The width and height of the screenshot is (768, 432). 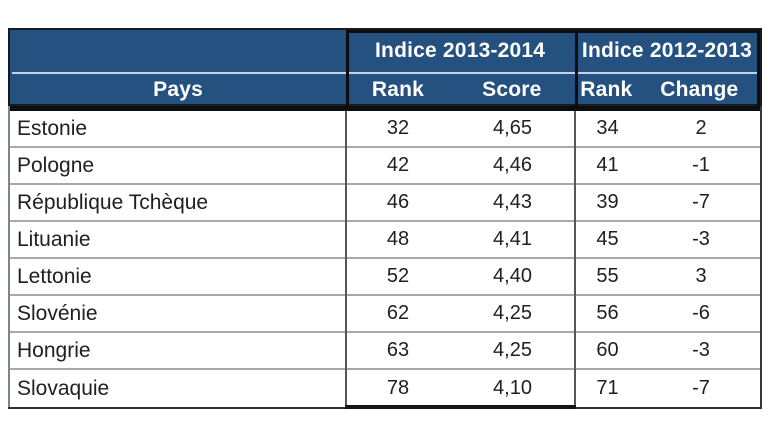 What do you see at coordinates (9, 257) in the screenshot?
I see `table-left-border` at bounding box center [9, 257].